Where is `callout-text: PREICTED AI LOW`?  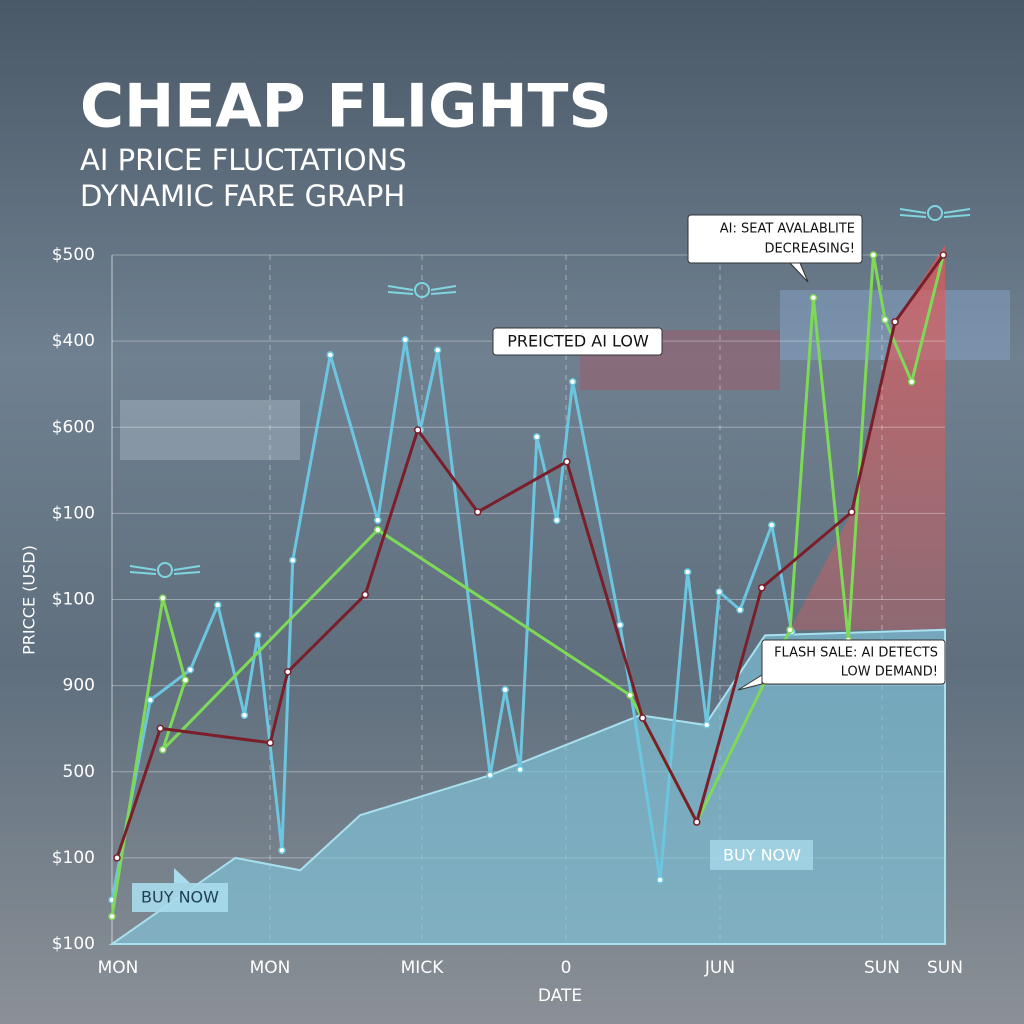
callout-text: PREICTED AI LOW is located at coordinates (578, 341).